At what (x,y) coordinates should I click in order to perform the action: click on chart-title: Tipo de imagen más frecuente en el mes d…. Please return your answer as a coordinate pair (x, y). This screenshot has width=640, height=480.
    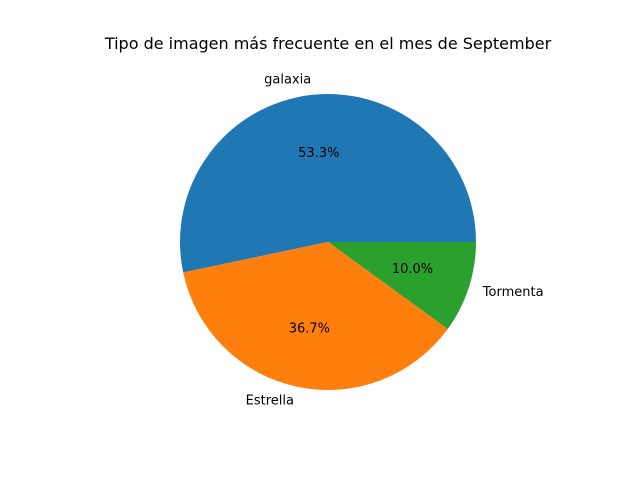
    Looking at the image, I should click on (328, 43).